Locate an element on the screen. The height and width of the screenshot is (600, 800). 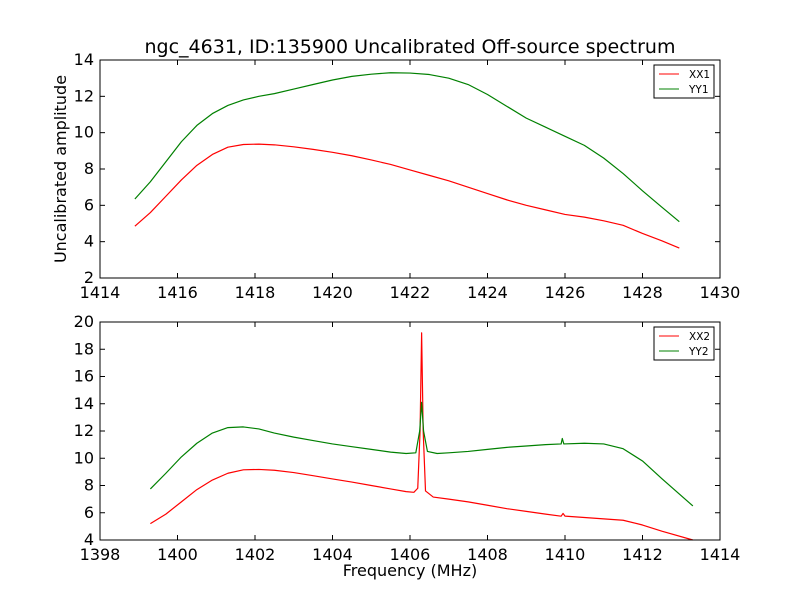
top-y-tick-label: 12 is located at coordinates (84, 95).